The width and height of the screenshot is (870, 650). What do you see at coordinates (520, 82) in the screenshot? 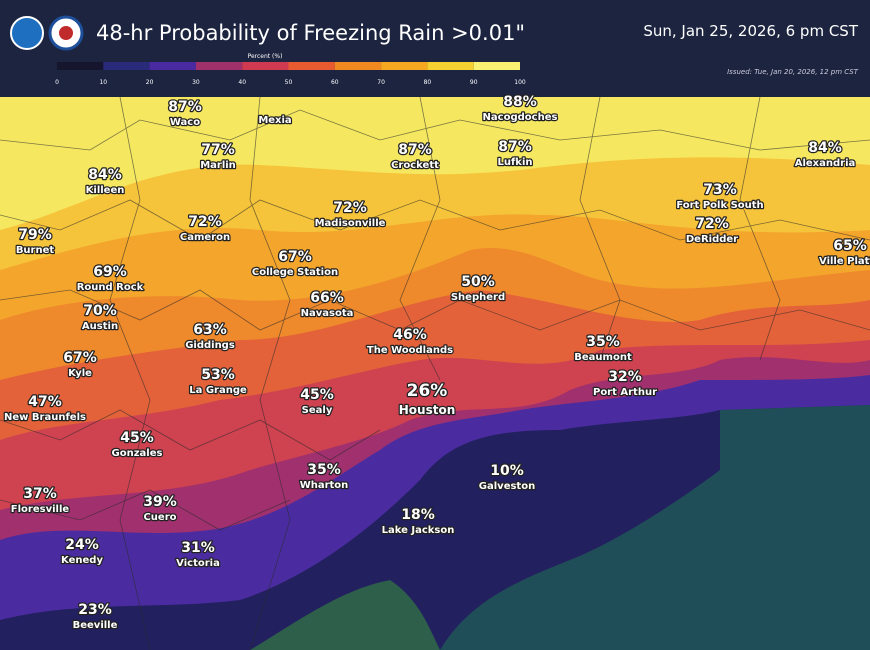
I see `legend-tick-label: 100` at bounding box center [520, 82].